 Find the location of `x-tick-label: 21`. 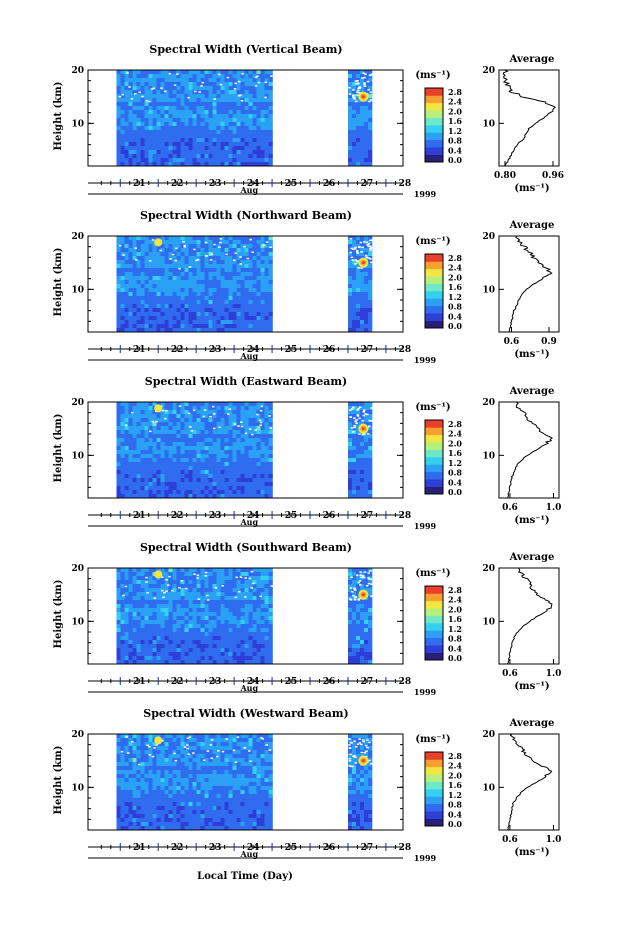

x-tick-label: 21 is located at coordinates (139, 682).